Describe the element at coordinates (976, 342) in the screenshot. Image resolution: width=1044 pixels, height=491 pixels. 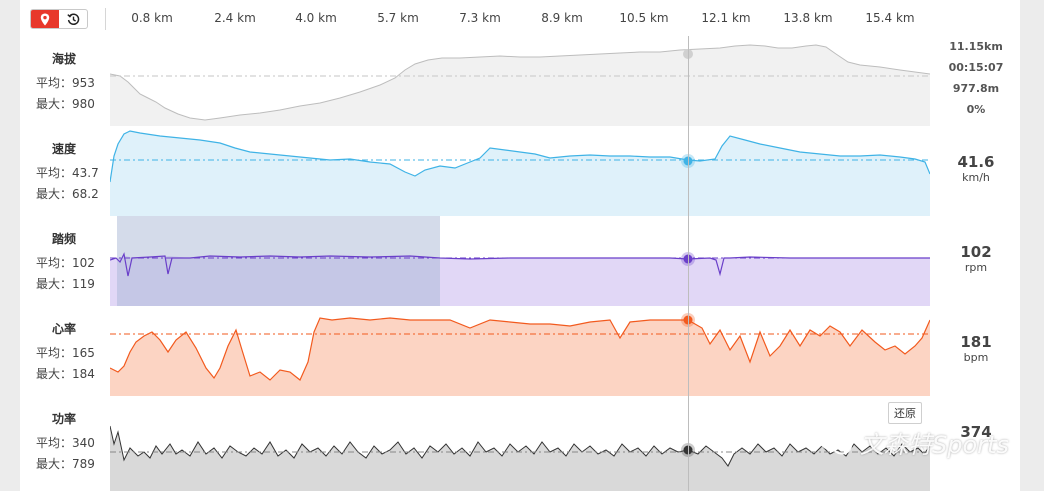
I see `heart-rate-value: 181` at that location.